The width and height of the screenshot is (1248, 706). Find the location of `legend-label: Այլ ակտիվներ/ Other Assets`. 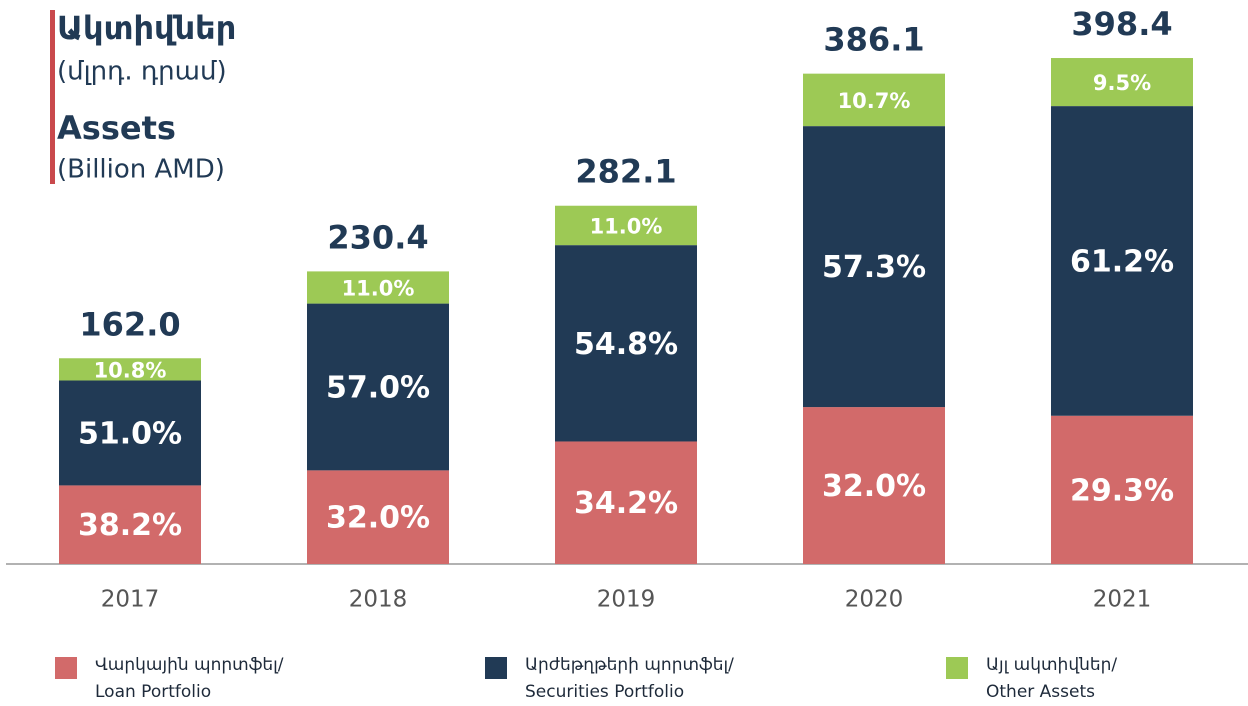

legend-label: Այլ ակտիվներ/ Other Assets is located at coordinates (1052, 678).